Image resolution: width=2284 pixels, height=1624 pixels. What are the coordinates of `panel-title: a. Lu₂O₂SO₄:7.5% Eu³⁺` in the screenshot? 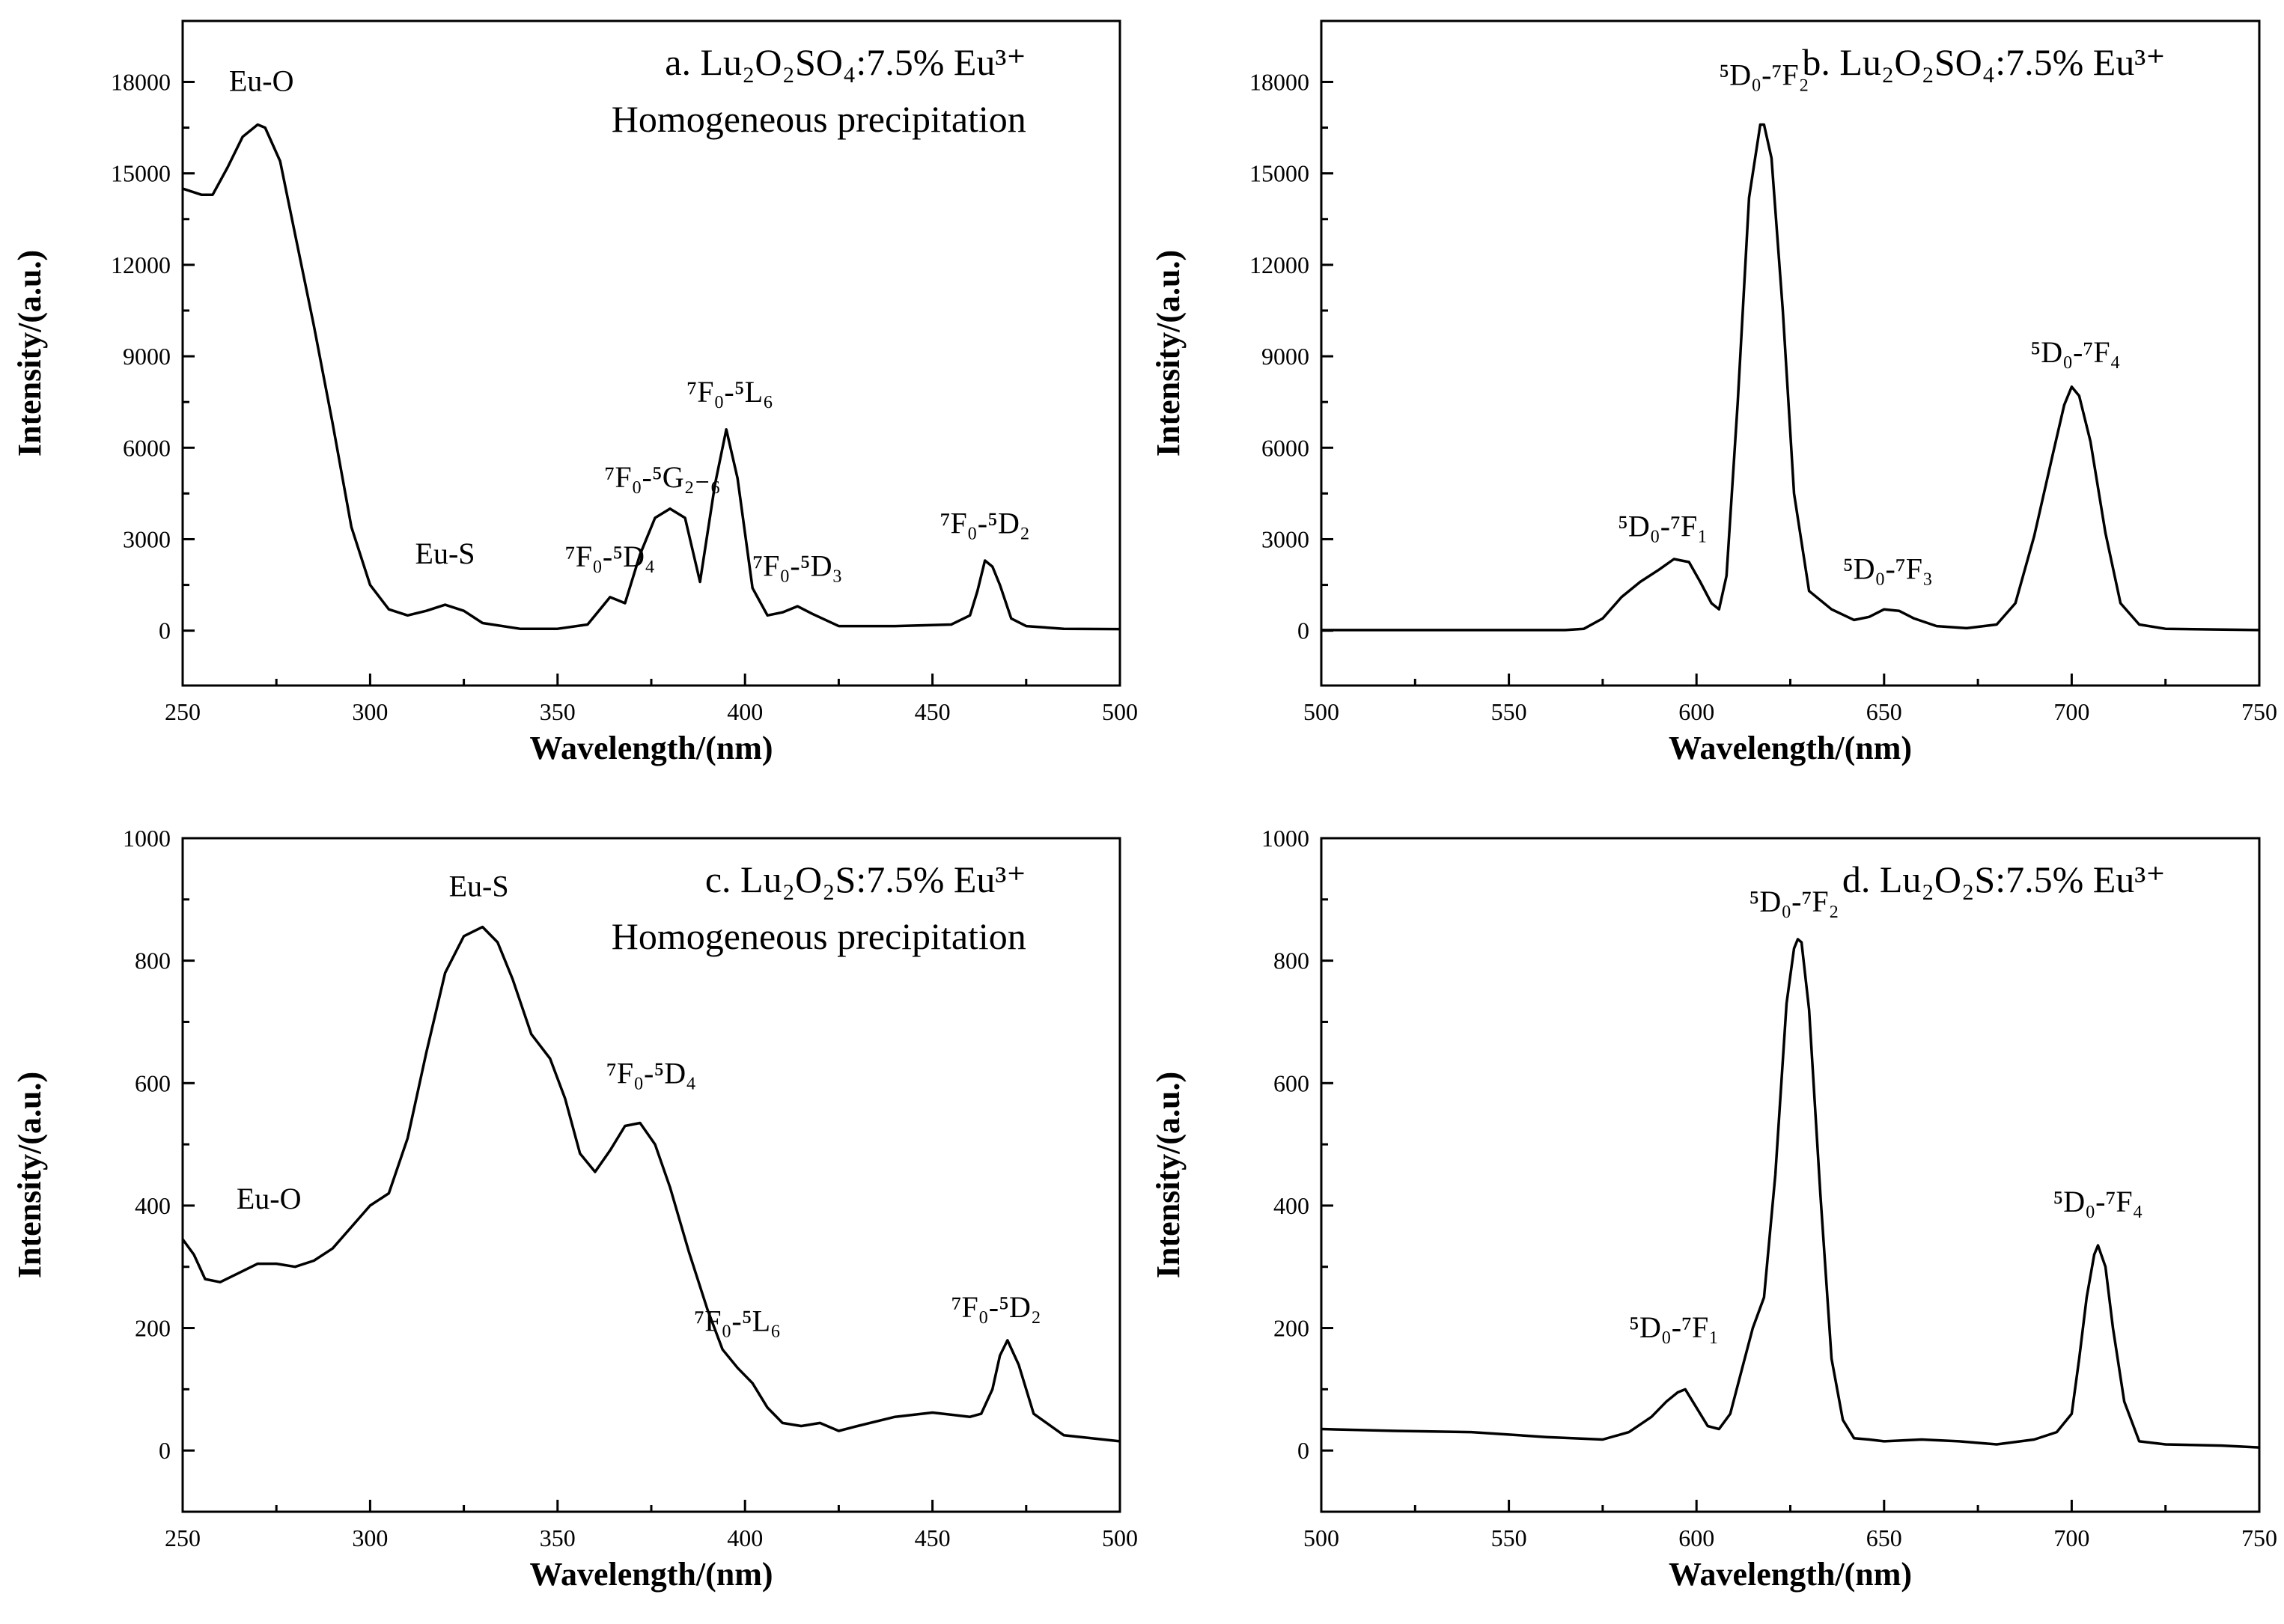 It's located at (845, 62).